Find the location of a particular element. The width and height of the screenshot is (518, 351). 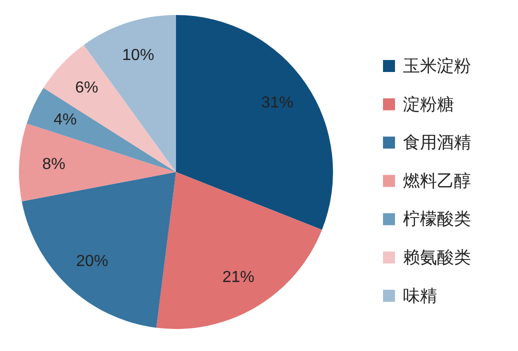

legend-label: 味精 is located at coordinates (420, 296).